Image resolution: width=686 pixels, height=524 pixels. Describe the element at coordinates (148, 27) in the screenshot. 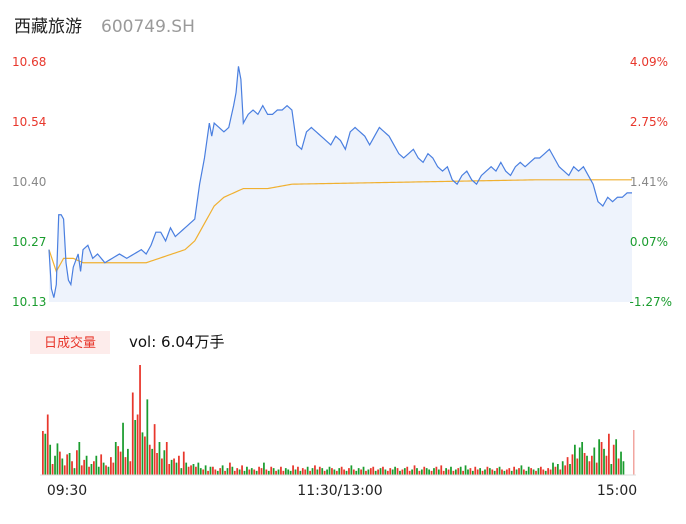

I see `stock-code: 600749.SH` at that location.